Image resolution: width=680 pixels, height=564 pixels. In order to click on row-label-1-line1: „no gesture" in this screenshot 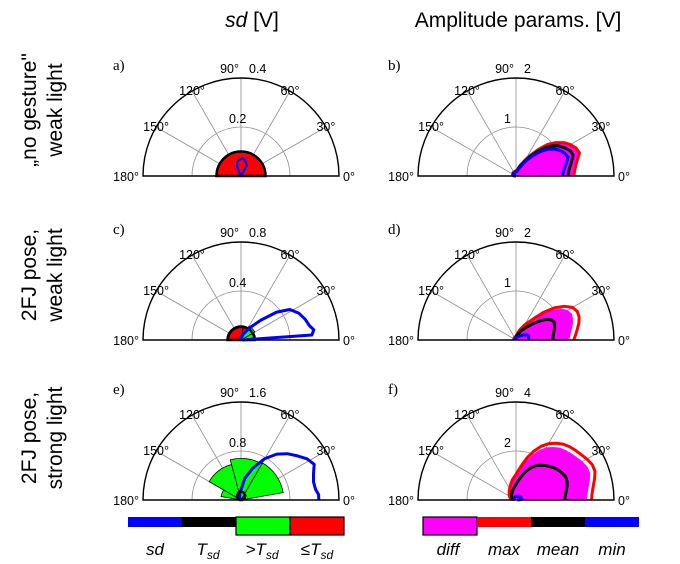, I will do `click(29, 110)`.